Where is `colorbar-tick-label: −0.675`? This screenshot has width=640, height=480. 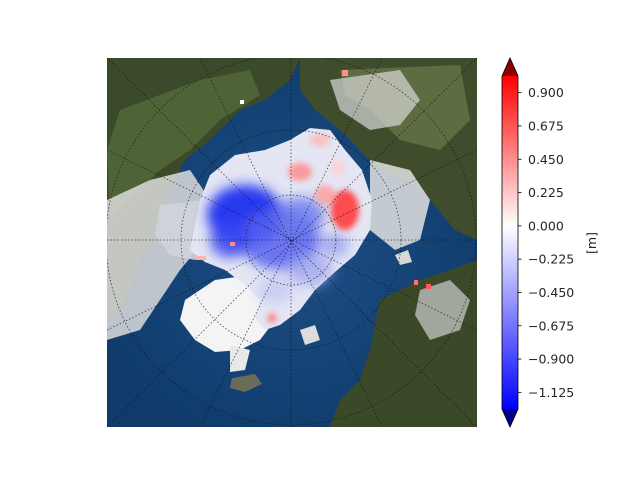
colorbar-tick-label: −0.675 is located at coordinates (551, 325).